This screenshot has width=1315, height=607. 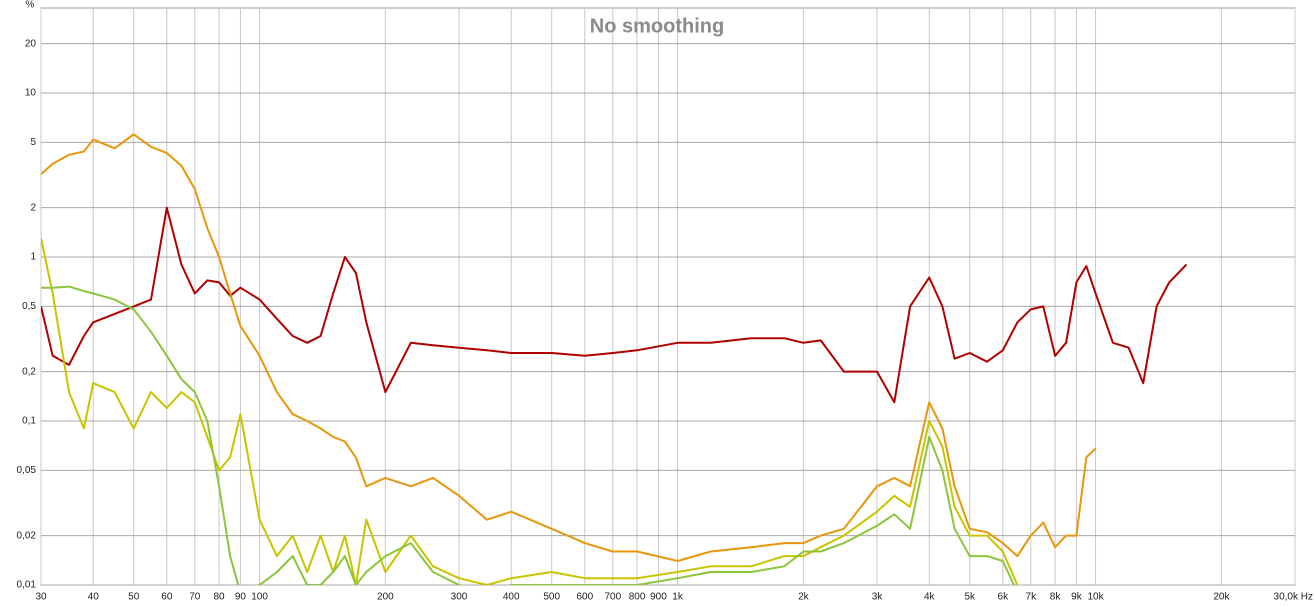 What do you see at coordinates (511, 597) in the screenshot?
I see `x-tick-label: 400` at bounding box center [511, 597].